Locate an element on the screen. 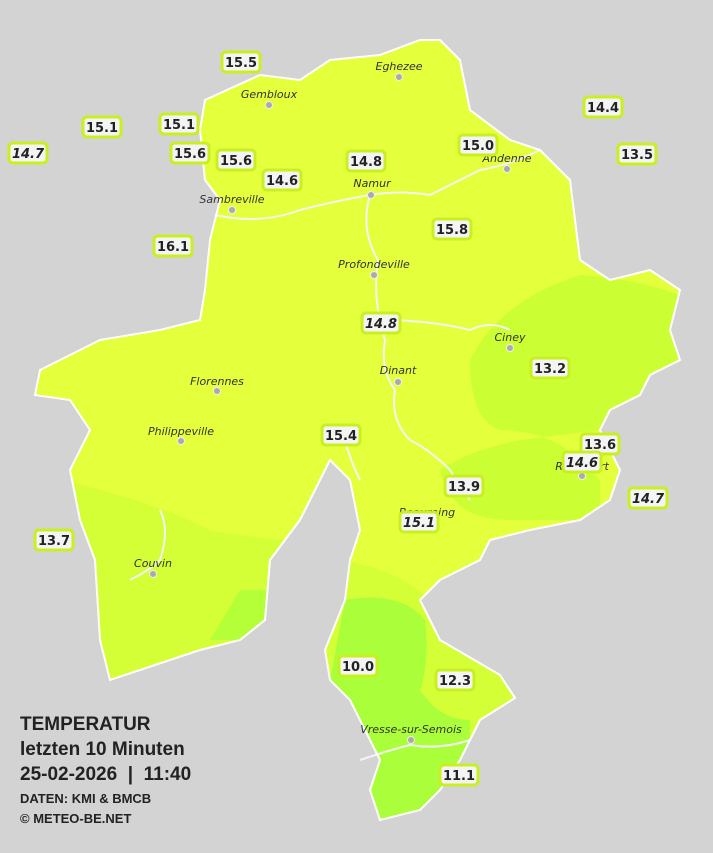 Image resolution: width=713 pixels, height=853 pixels. station-value: 13.7 is located at coordinates (54, 541).